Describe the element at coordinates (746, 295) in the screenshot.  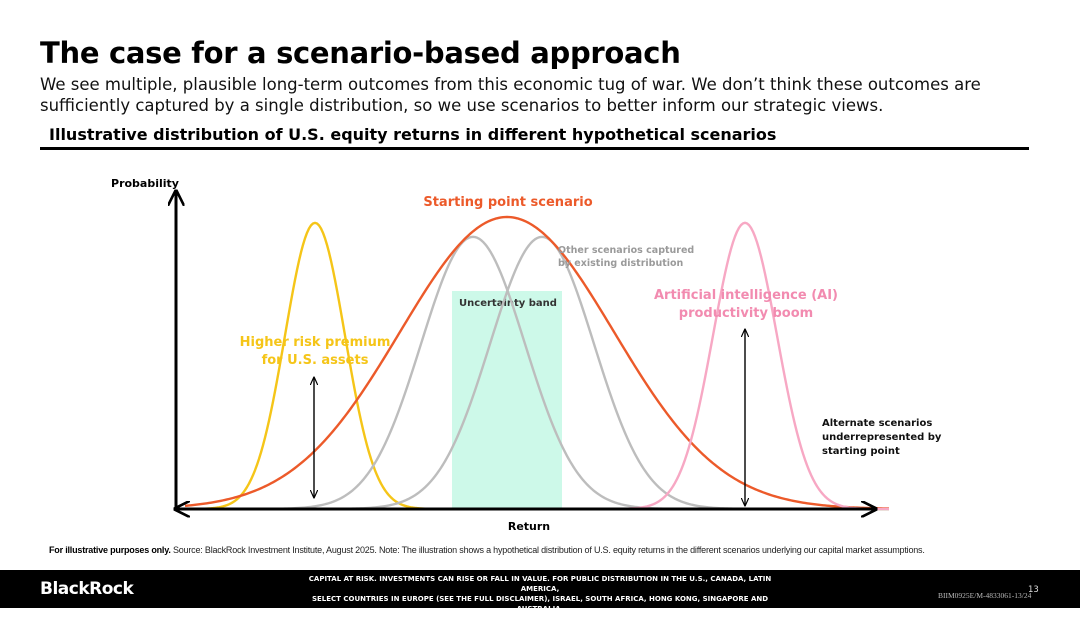
I see `ai-label-line1: Artificial intelligence (AI)` at that location.